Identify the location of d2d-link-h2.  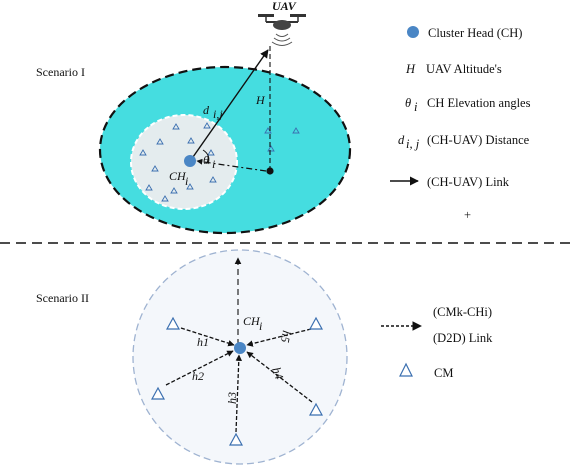
(199, 368).